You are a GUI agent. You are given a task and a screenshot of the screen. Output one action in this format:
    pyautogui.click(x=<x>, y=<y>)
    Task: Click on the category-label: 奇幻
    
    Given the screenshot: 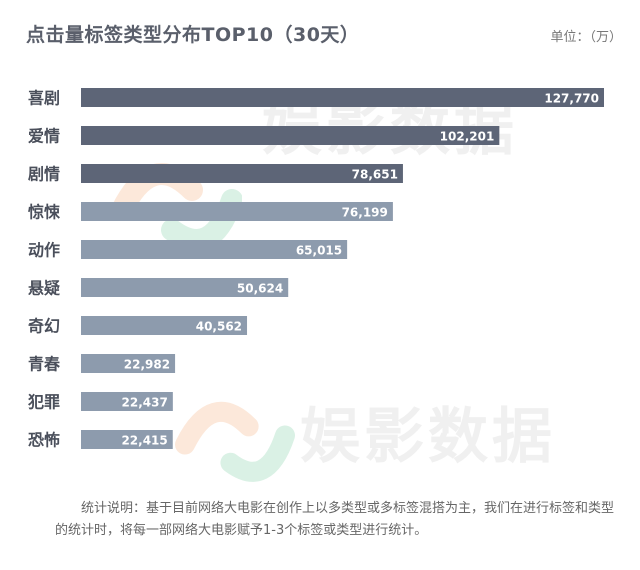 What is the action you would take?
    pyautogui.click(x=44, y=326)
    